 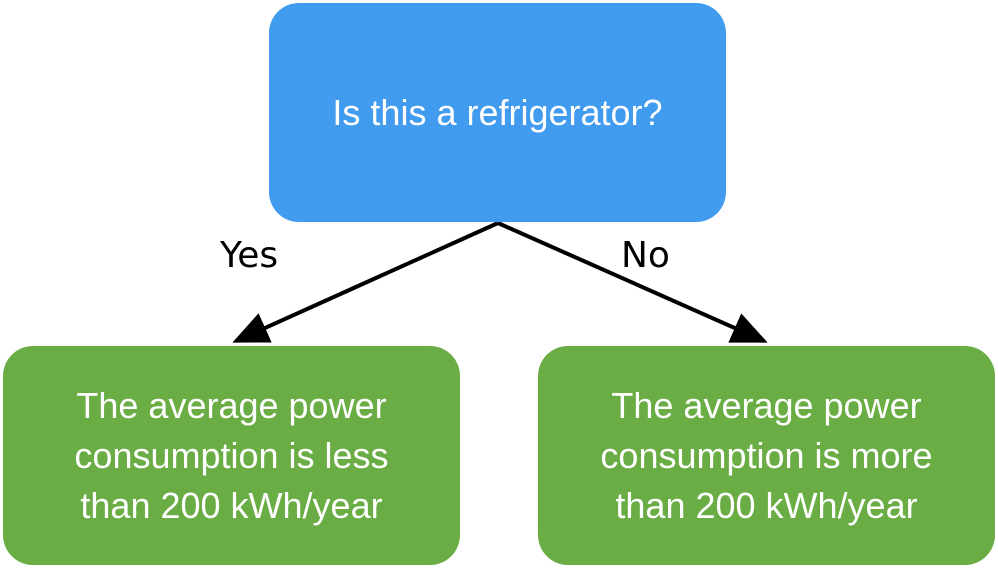 What do you see at coordinates (365, 282) in the screenshot?
I see `yes-edge-arrow` at bounding box center [365, 282].